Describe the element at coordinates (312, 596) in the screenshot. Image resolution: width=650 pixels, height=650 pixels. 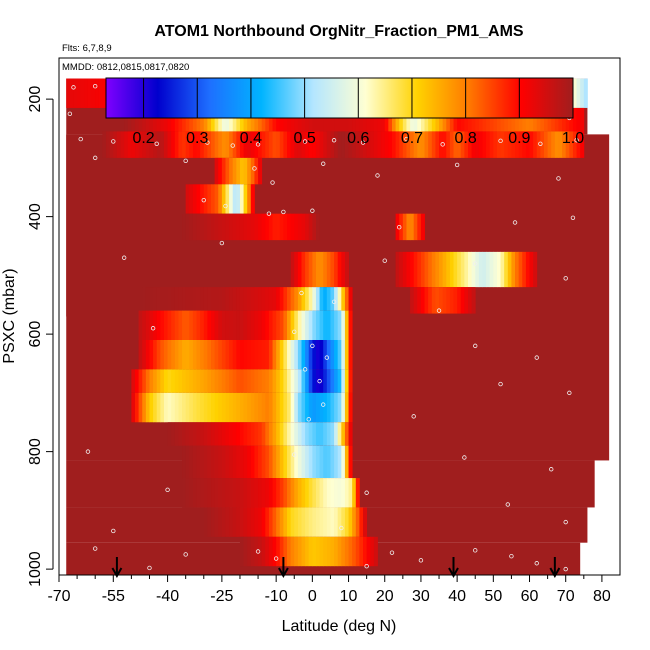
I see `x-tick-label: 0` at that location.